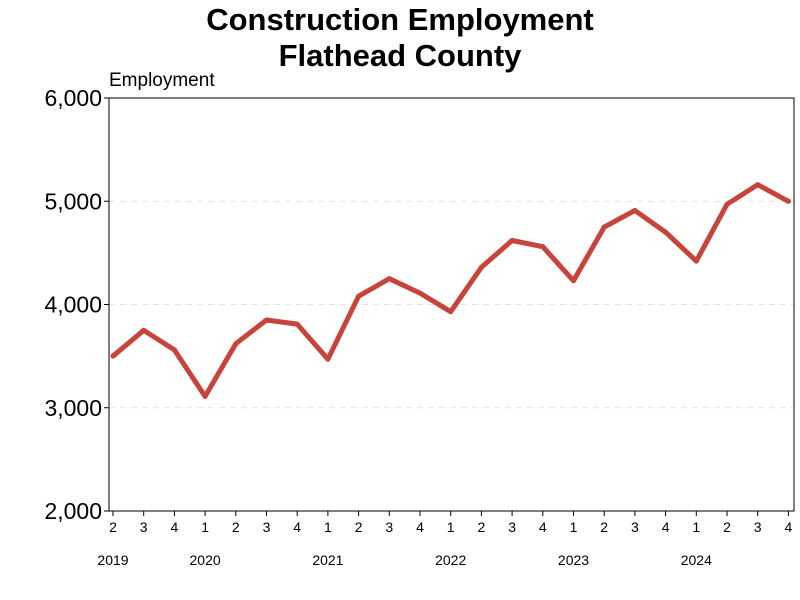  Describe the element at coordinates (73, 98) in the screenshot. I see `y-tick-label: 6,000` at that location.